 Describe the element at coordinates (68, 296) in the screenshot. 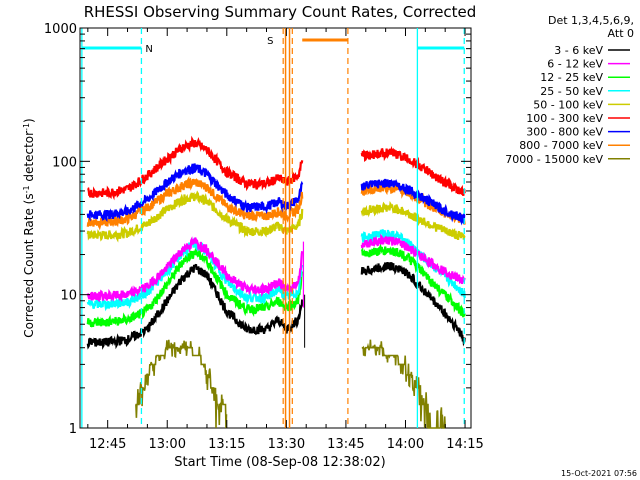

I see `y-tick-label-10: 10` at that location.